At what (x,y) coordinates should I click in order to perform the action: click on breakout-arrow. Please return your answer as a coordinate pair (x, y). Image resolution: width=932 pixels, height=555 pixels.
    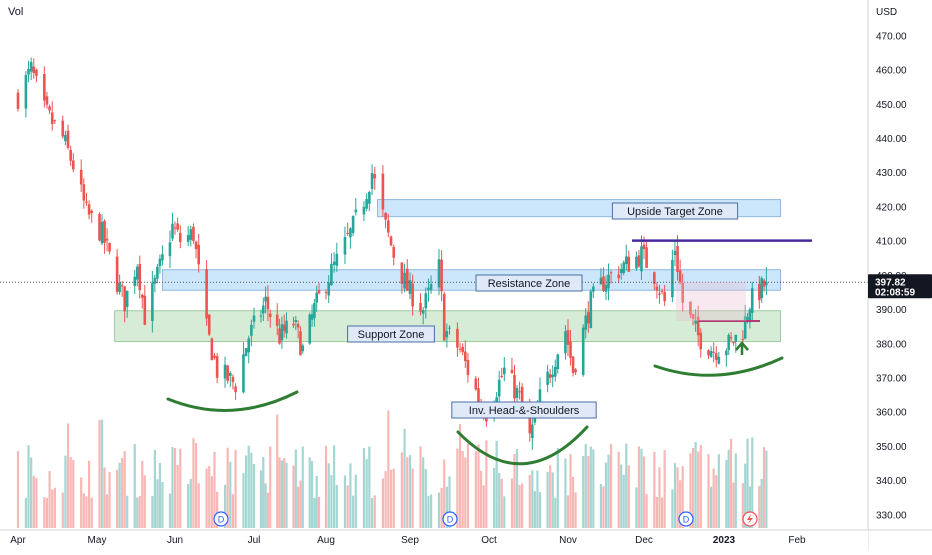
    Looking at the image, I should click on (742, 348).